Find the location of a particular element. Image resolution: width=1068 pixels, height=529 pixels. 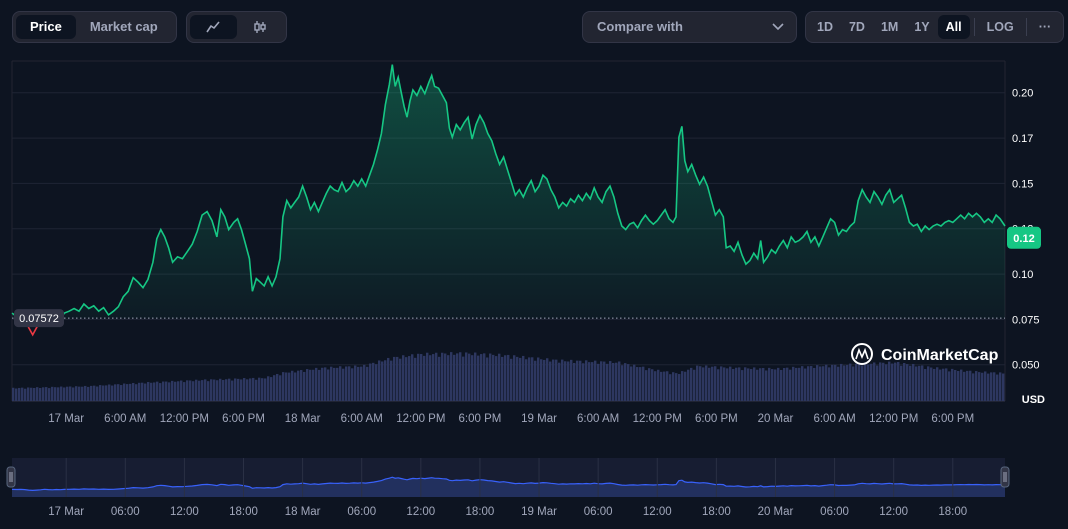

range-1m-button: 1M is located at coordinates (889, 27).